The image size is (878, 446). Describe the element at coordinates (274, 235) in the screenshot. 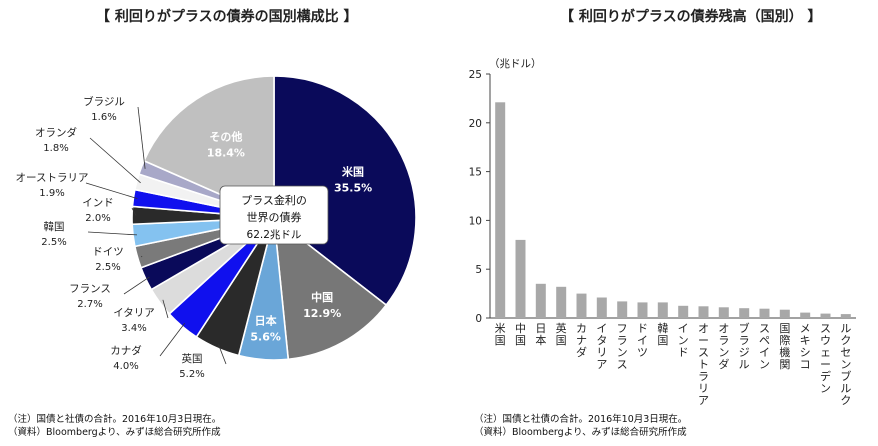

I see `pie-center-line-2: 62.2兆ドル` at that location.